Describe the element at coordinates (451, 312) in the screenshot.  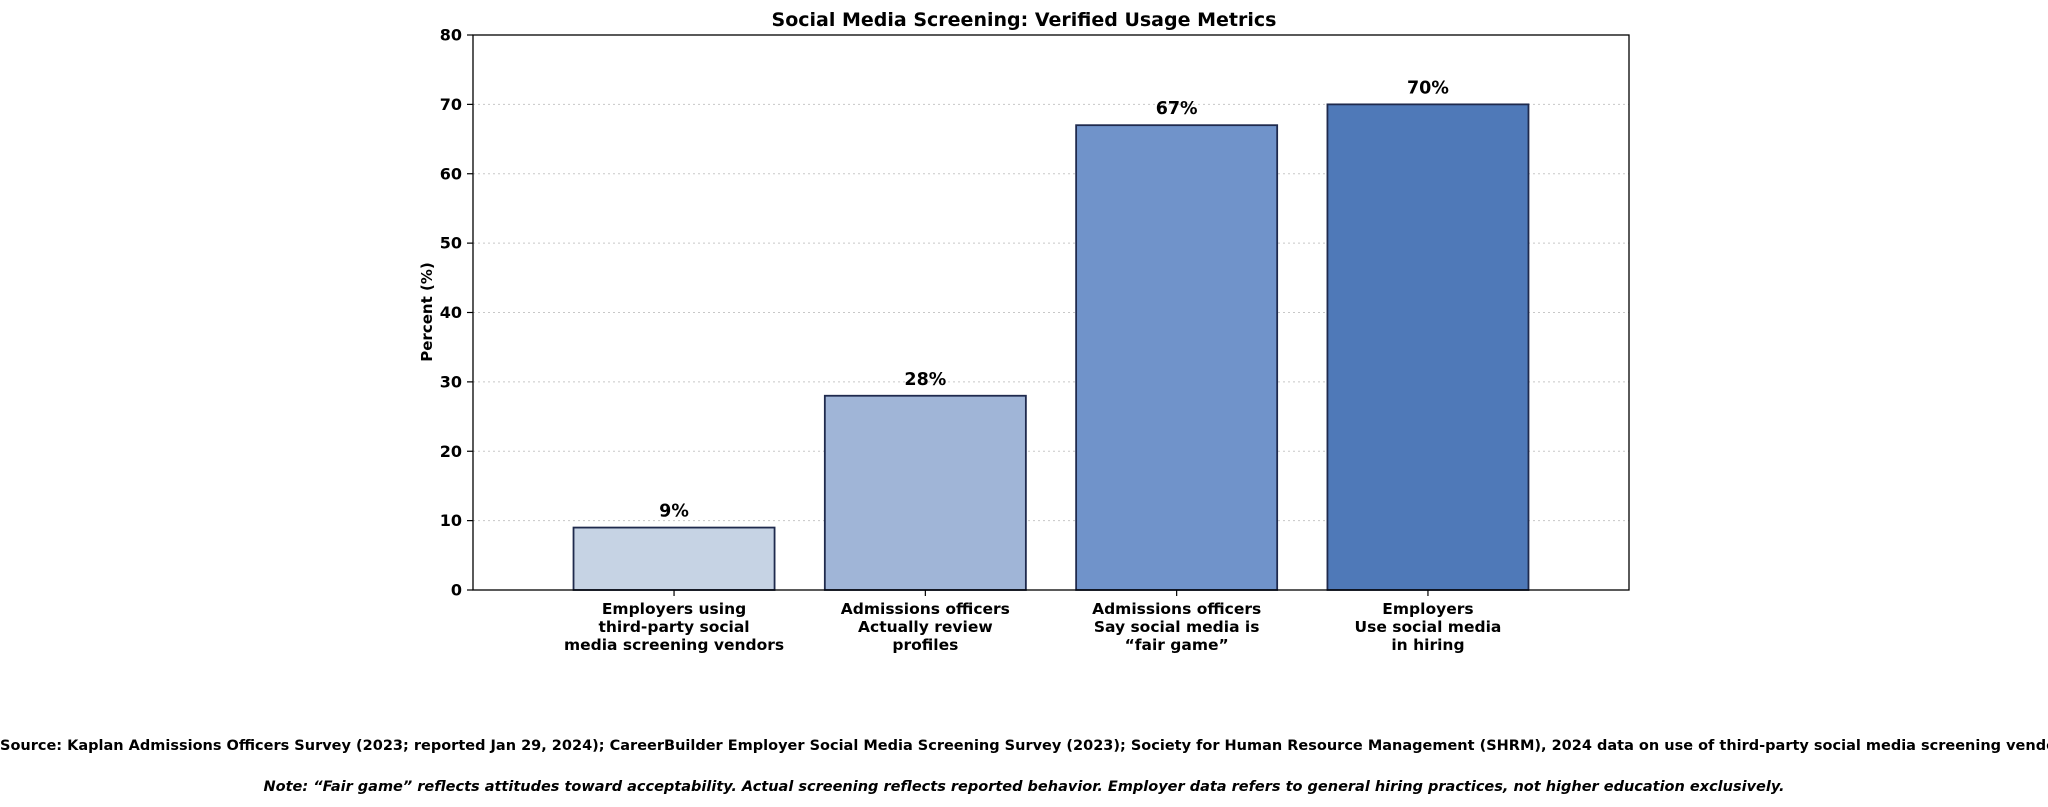
I see `y-tick-label: 40` at that location.